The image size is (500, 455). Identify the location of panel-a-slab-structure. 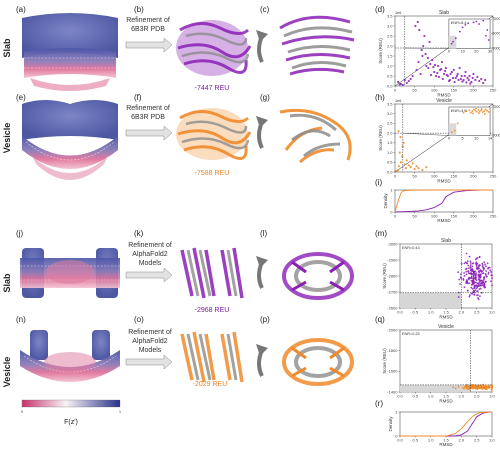
(70, 52).